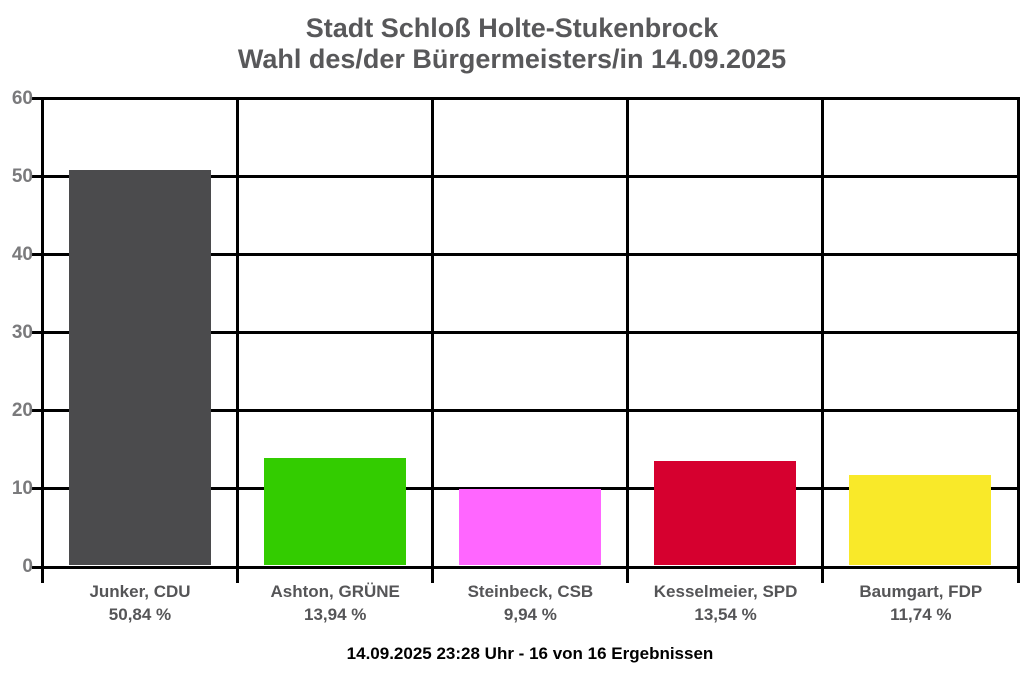 This screenshot has height=673, width=1024. What do you see at coordinates (512, 28) in the screenshot?
I see `chart-title-line1: Stadt Schloß Holte-Stukenbrock` at bounding box center [512, 28].